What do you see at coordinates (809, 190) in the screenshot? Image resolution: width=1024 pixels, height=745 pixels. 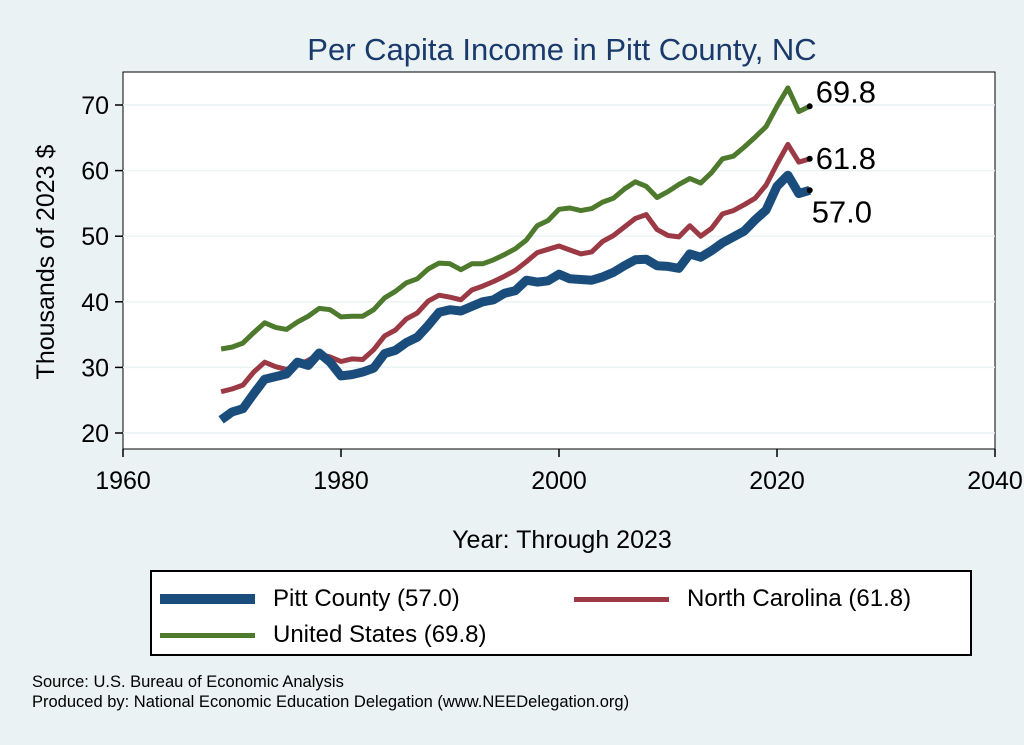 I see `end-point-pitt-county` at bounding box center [809, 190].